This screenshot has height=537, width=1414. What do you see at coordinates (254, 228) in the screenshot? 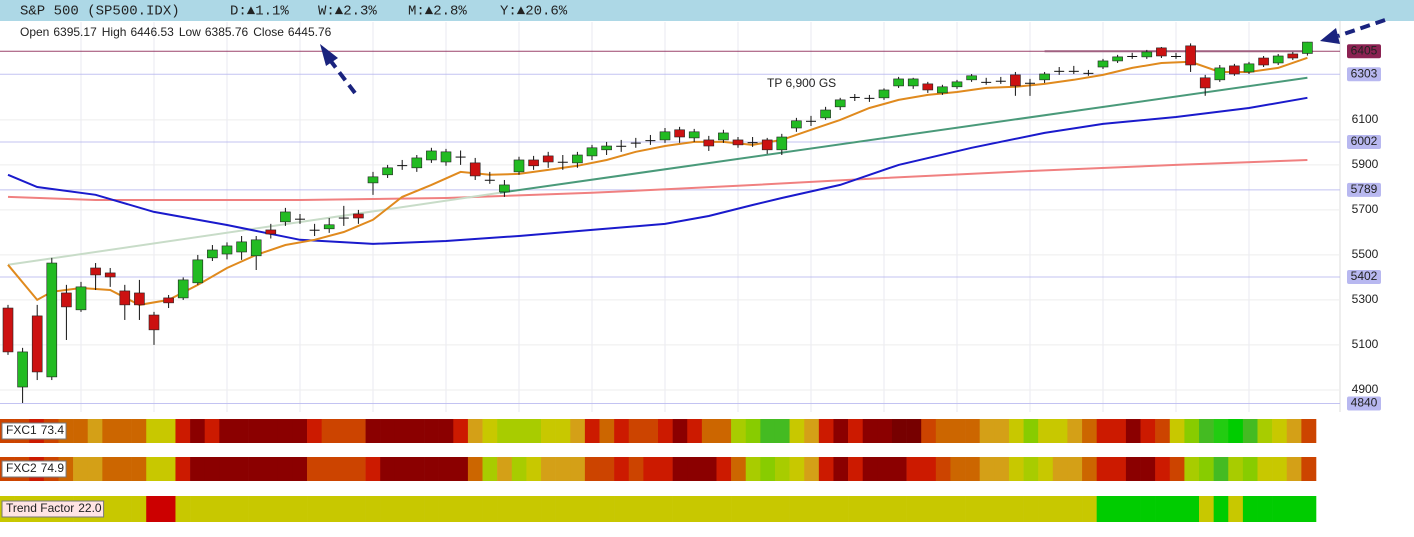
I see `indicator-line` at bounding box center [254, 228].